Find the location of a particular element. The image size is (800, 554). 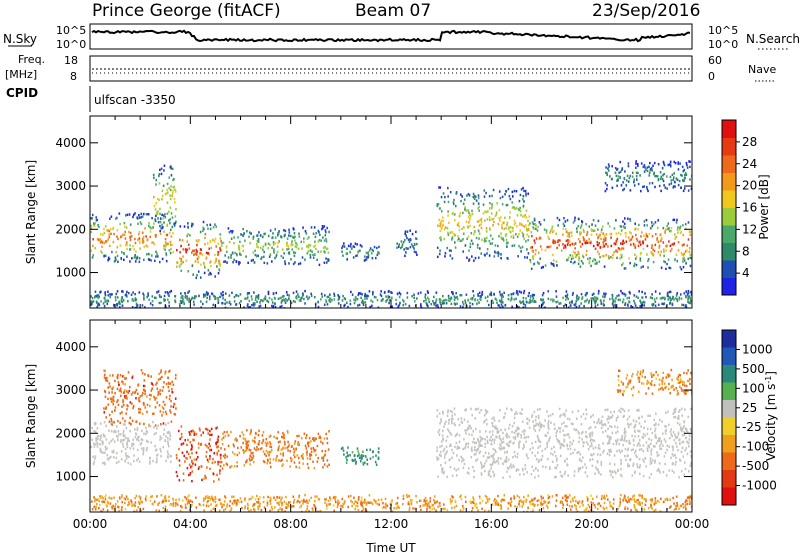

velocity-colorbar-tick: -1000 is located at coordinates (759, 486).